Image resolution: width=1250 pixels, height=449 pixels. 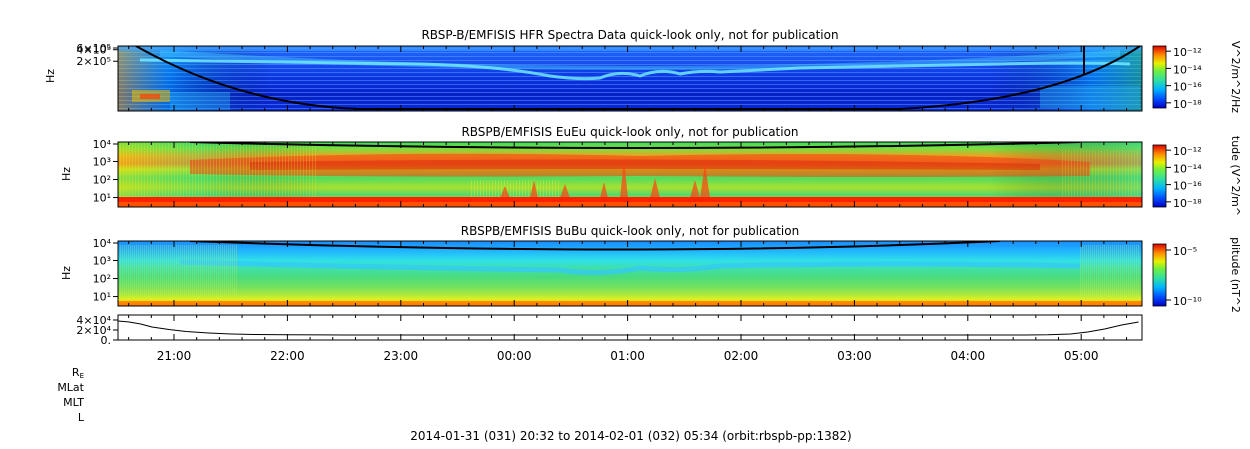 What do you see at coordinates (514, 356) in the screenshot?
I see `x-tick-label: 00:00` at bounding box center [514, 356].